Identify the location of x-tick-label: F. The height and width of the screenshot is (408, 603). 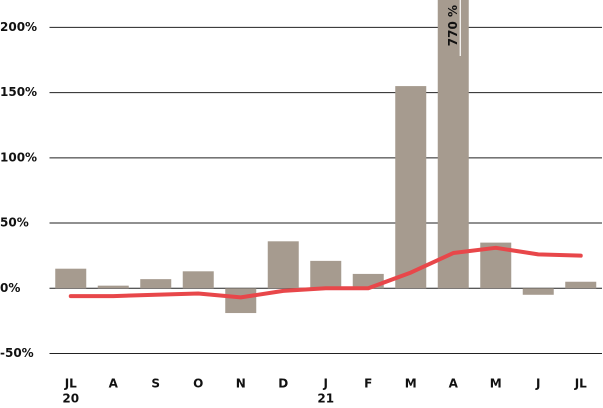
(368, 384).